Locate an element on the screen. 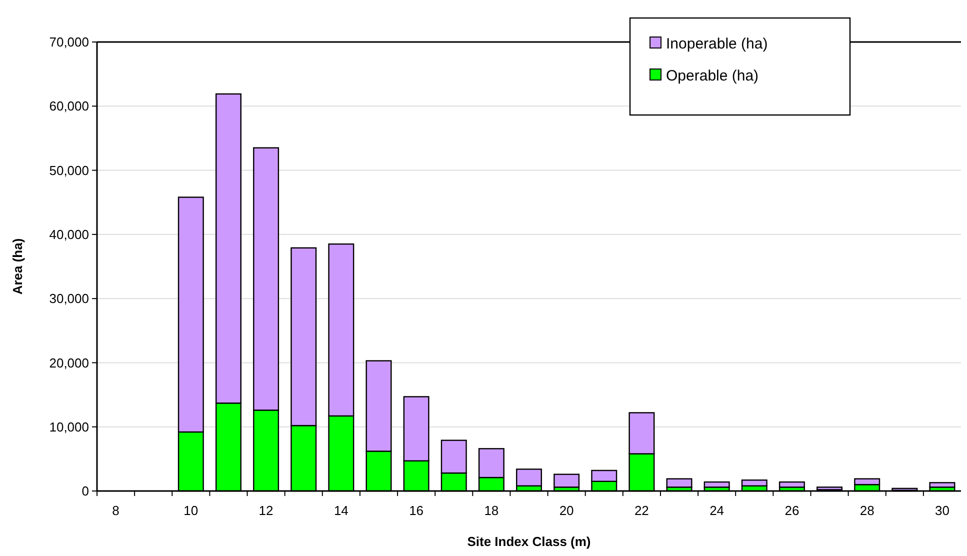  legend-label: Operable (ha) is located at coordinates (712, 75).